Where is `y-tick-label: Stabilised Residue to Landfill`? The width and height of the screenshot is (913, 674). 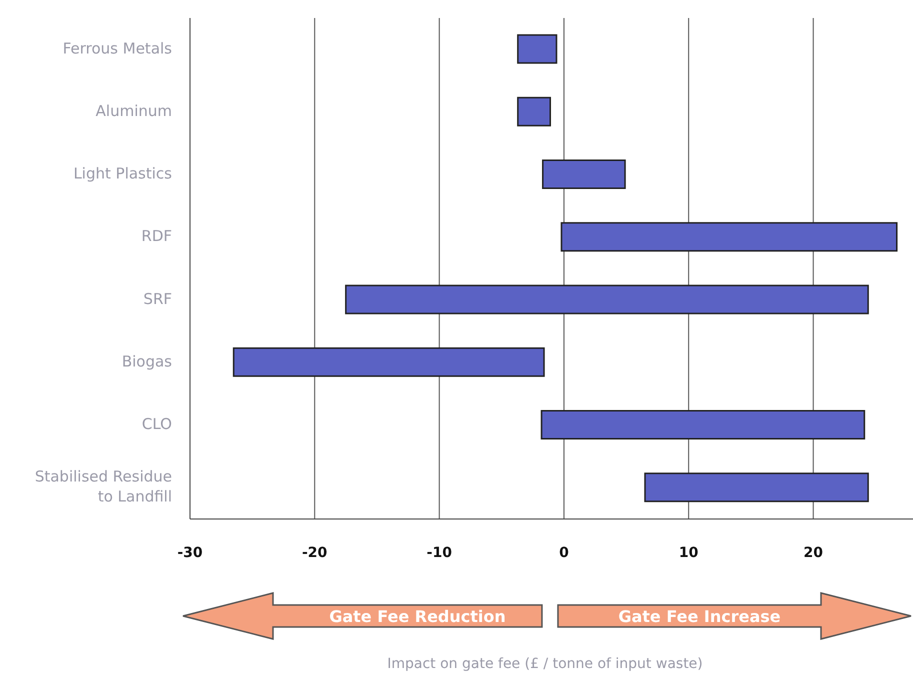 y-tick-label: Stabilised Residue to Landfill is located at coordinates (103, 487).